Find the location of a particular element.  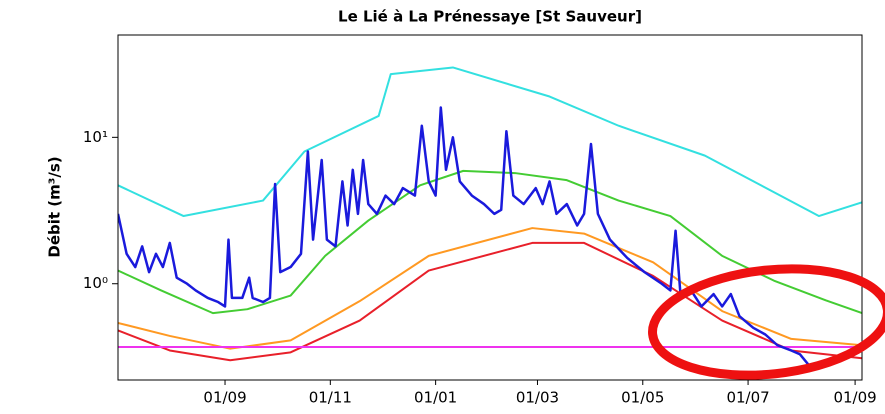

y-tick-label: 10⁰ is located at coordinates (95, 283).